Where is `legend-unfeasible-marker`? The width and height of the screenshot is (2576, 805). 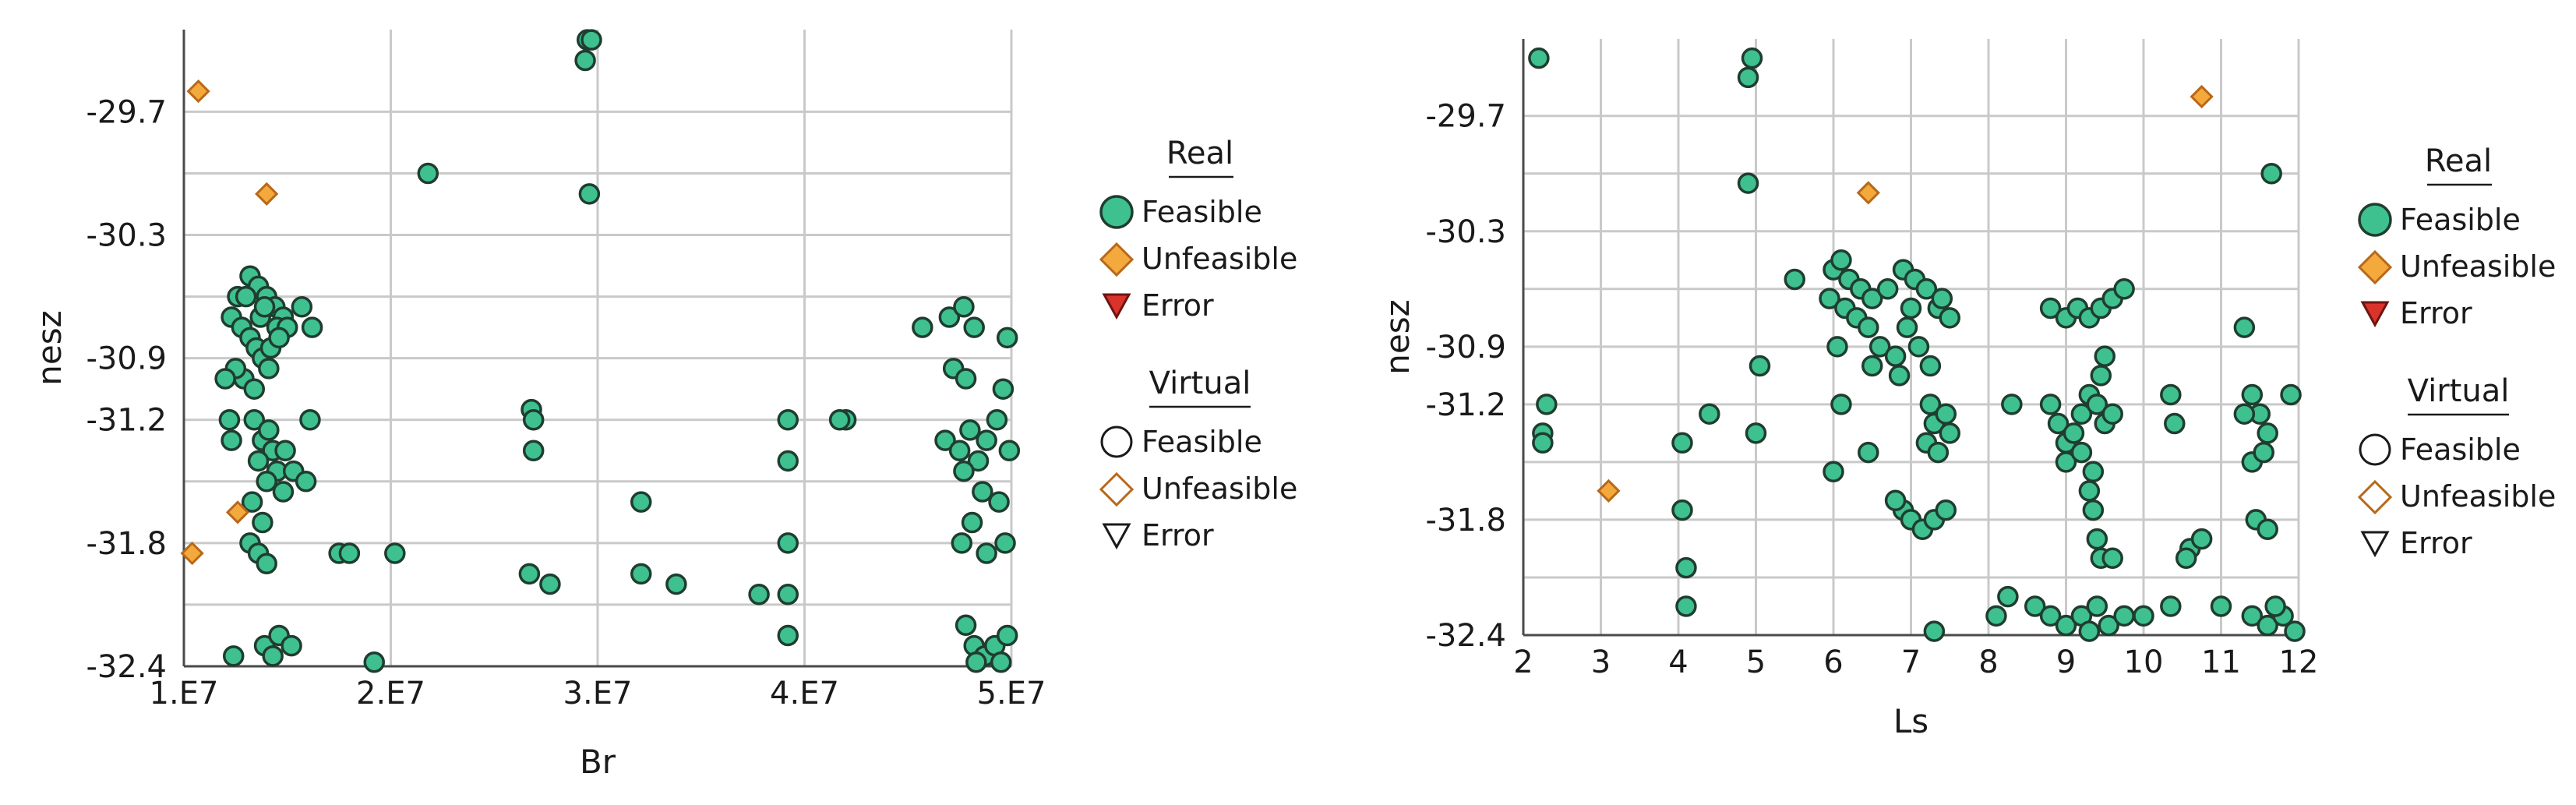 legend-unfeasible-marker is located at coordinates (2375, 267).